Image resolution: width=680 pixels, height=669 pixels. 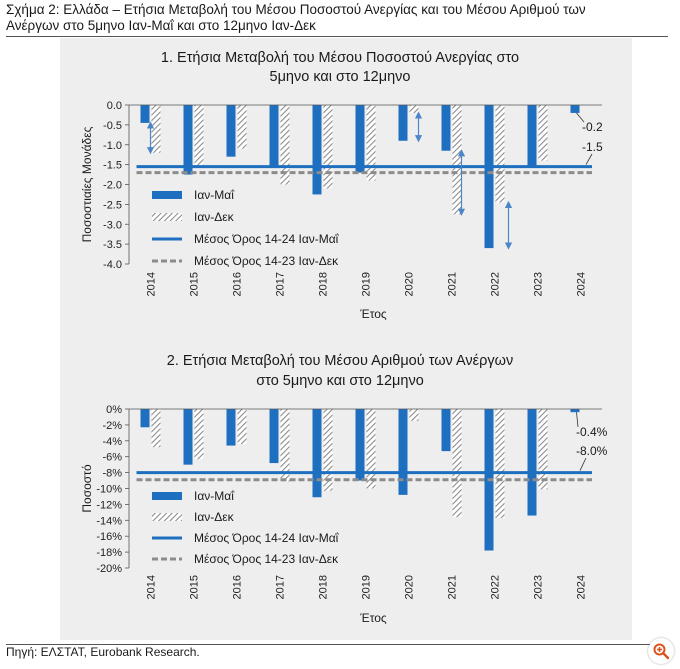 What do you see at coordinates (87, 184) in the screenshot?
I see `y-axis-label: Ποσοστιαίες Μονάδες` at bounding box center [87, 184].